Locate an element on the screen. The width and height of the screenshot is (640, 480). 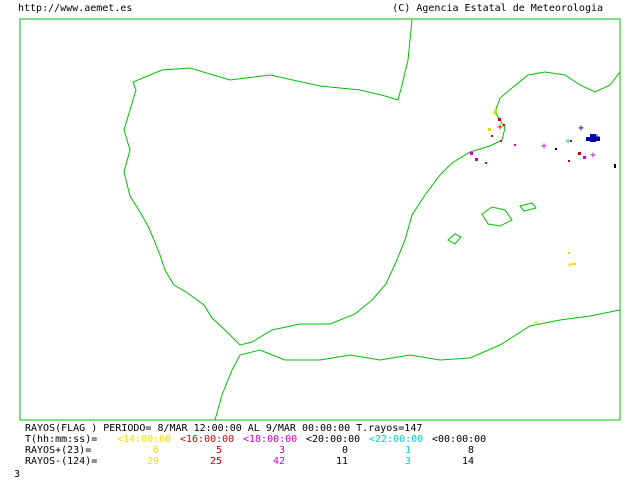
site-url: http://www.aemet.es is located at coordinates (75, 8).